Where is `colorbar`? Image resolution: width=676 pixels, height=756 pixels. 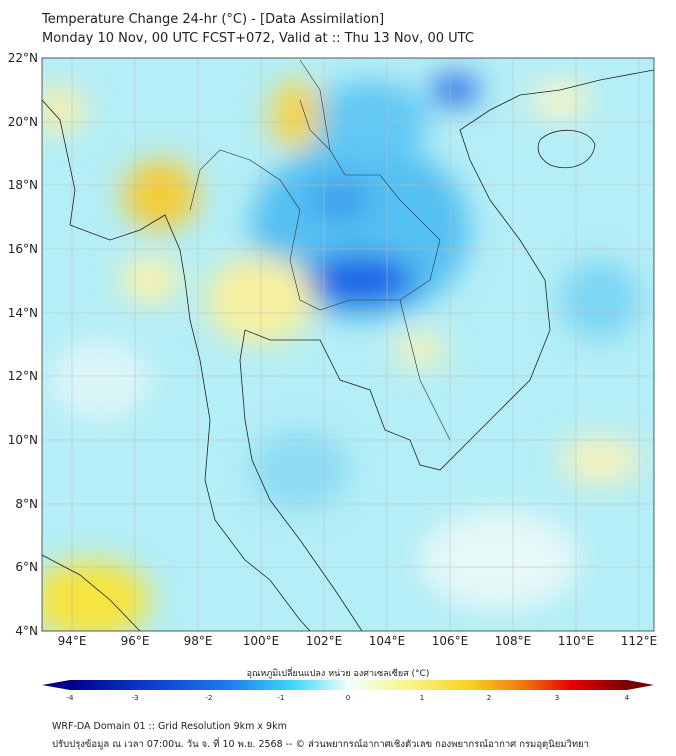 colorbar is located at coordinates (348, 685).